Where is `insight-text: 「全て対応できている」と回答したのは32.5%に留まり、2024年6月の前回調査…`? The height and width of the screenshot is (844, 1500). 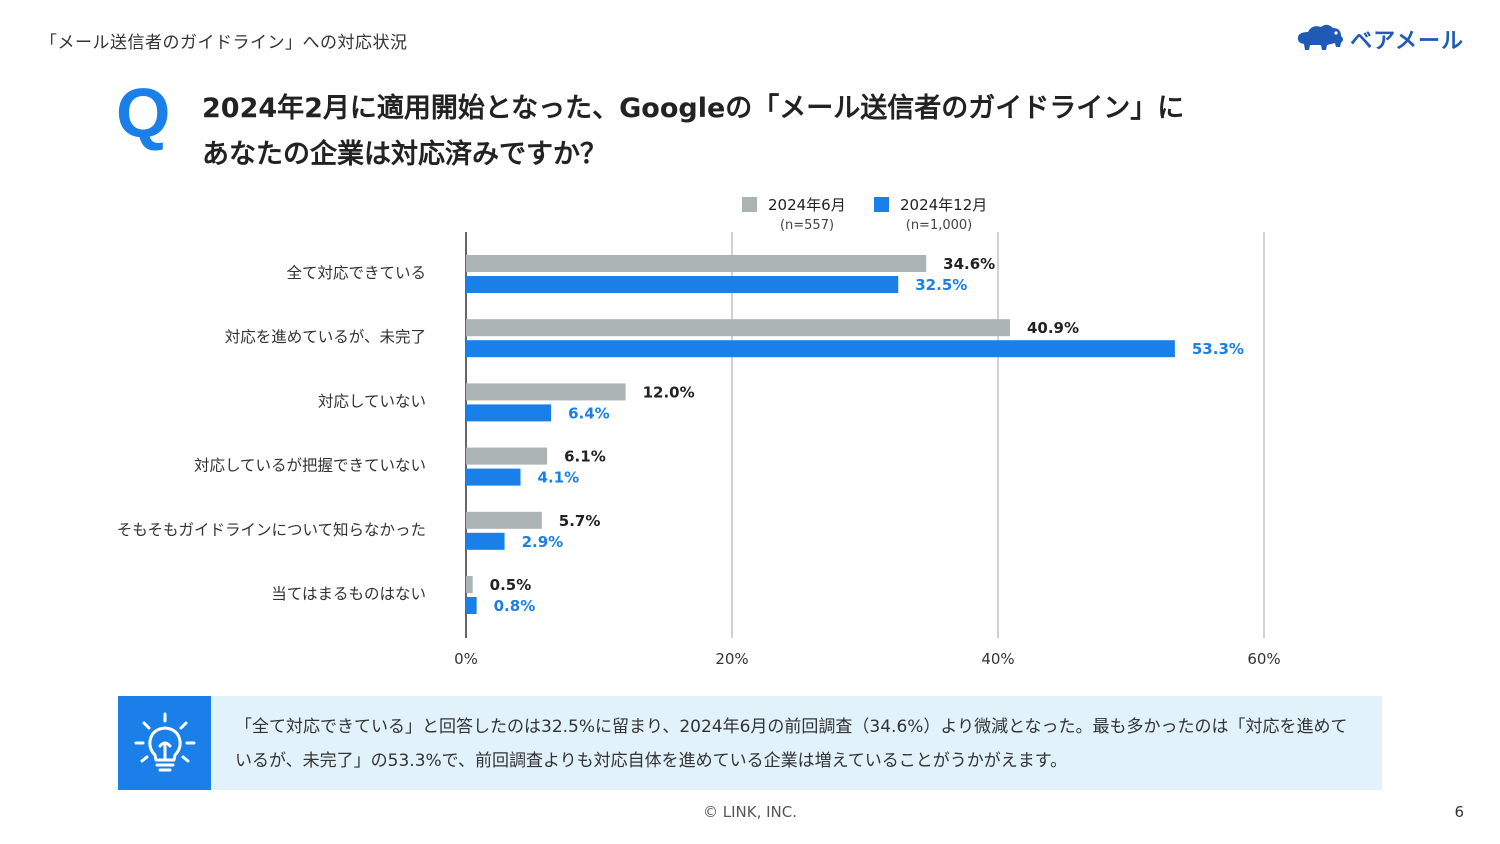
insight-text: 「全て対応できている」と回答したのは32.5%に留まり、2024年6月の前回調査… is located at coordinates (791, 744).